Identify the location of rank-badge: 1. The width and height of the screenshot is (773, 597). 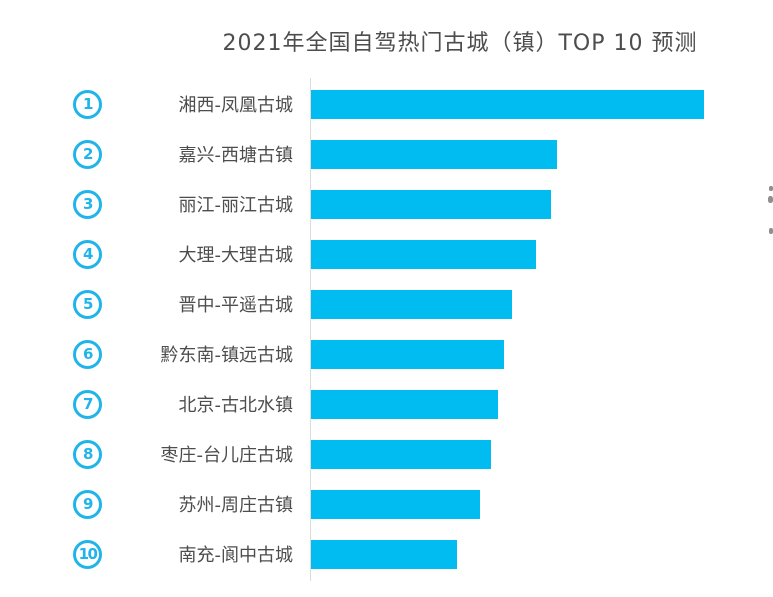
(87, 104).